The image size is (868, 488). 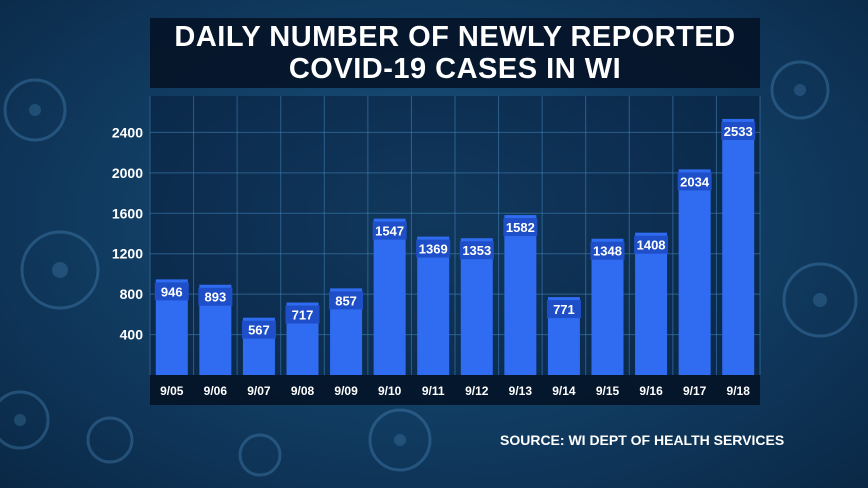 I want to click on chart-title-line-1: DAILY NUMBER OF NEWLY REPORTED, so click(x=455, y=37).